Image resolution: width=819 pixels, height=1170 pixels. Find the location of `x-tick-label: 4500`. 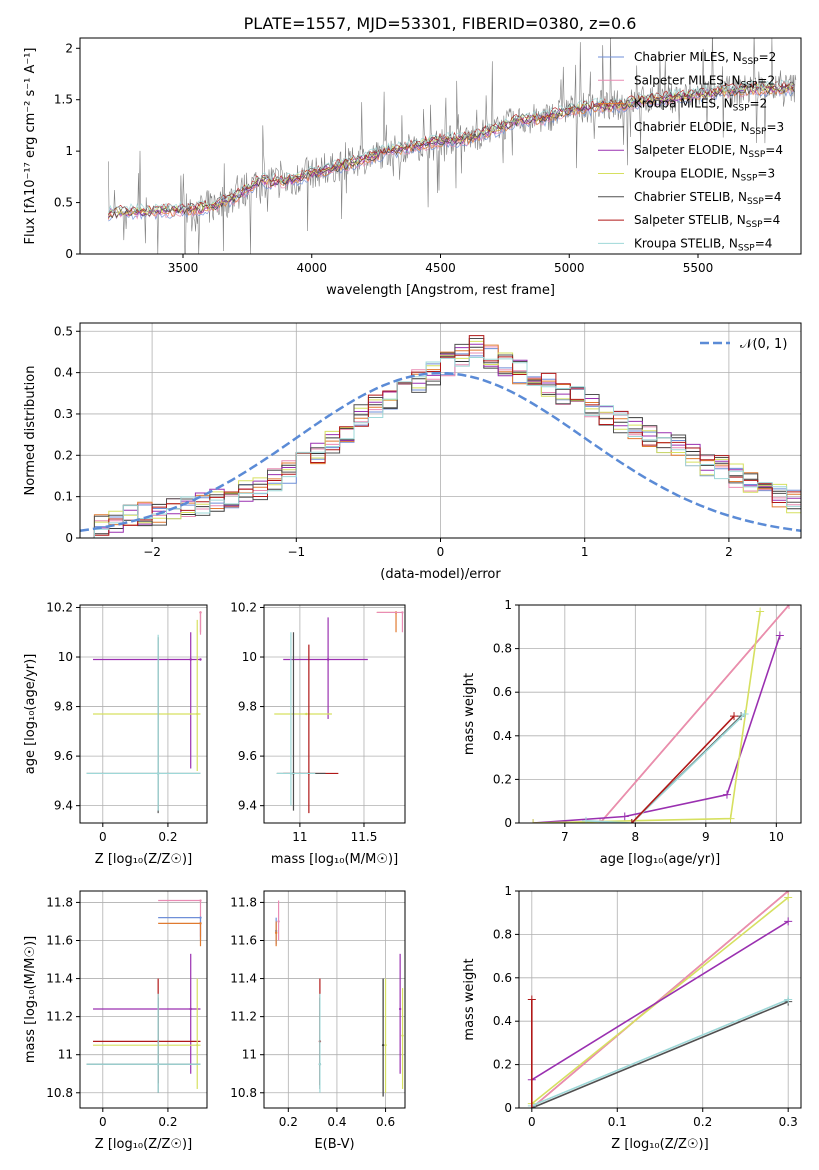

x-tick-label: 4500 is located at coordinates (440, 268).